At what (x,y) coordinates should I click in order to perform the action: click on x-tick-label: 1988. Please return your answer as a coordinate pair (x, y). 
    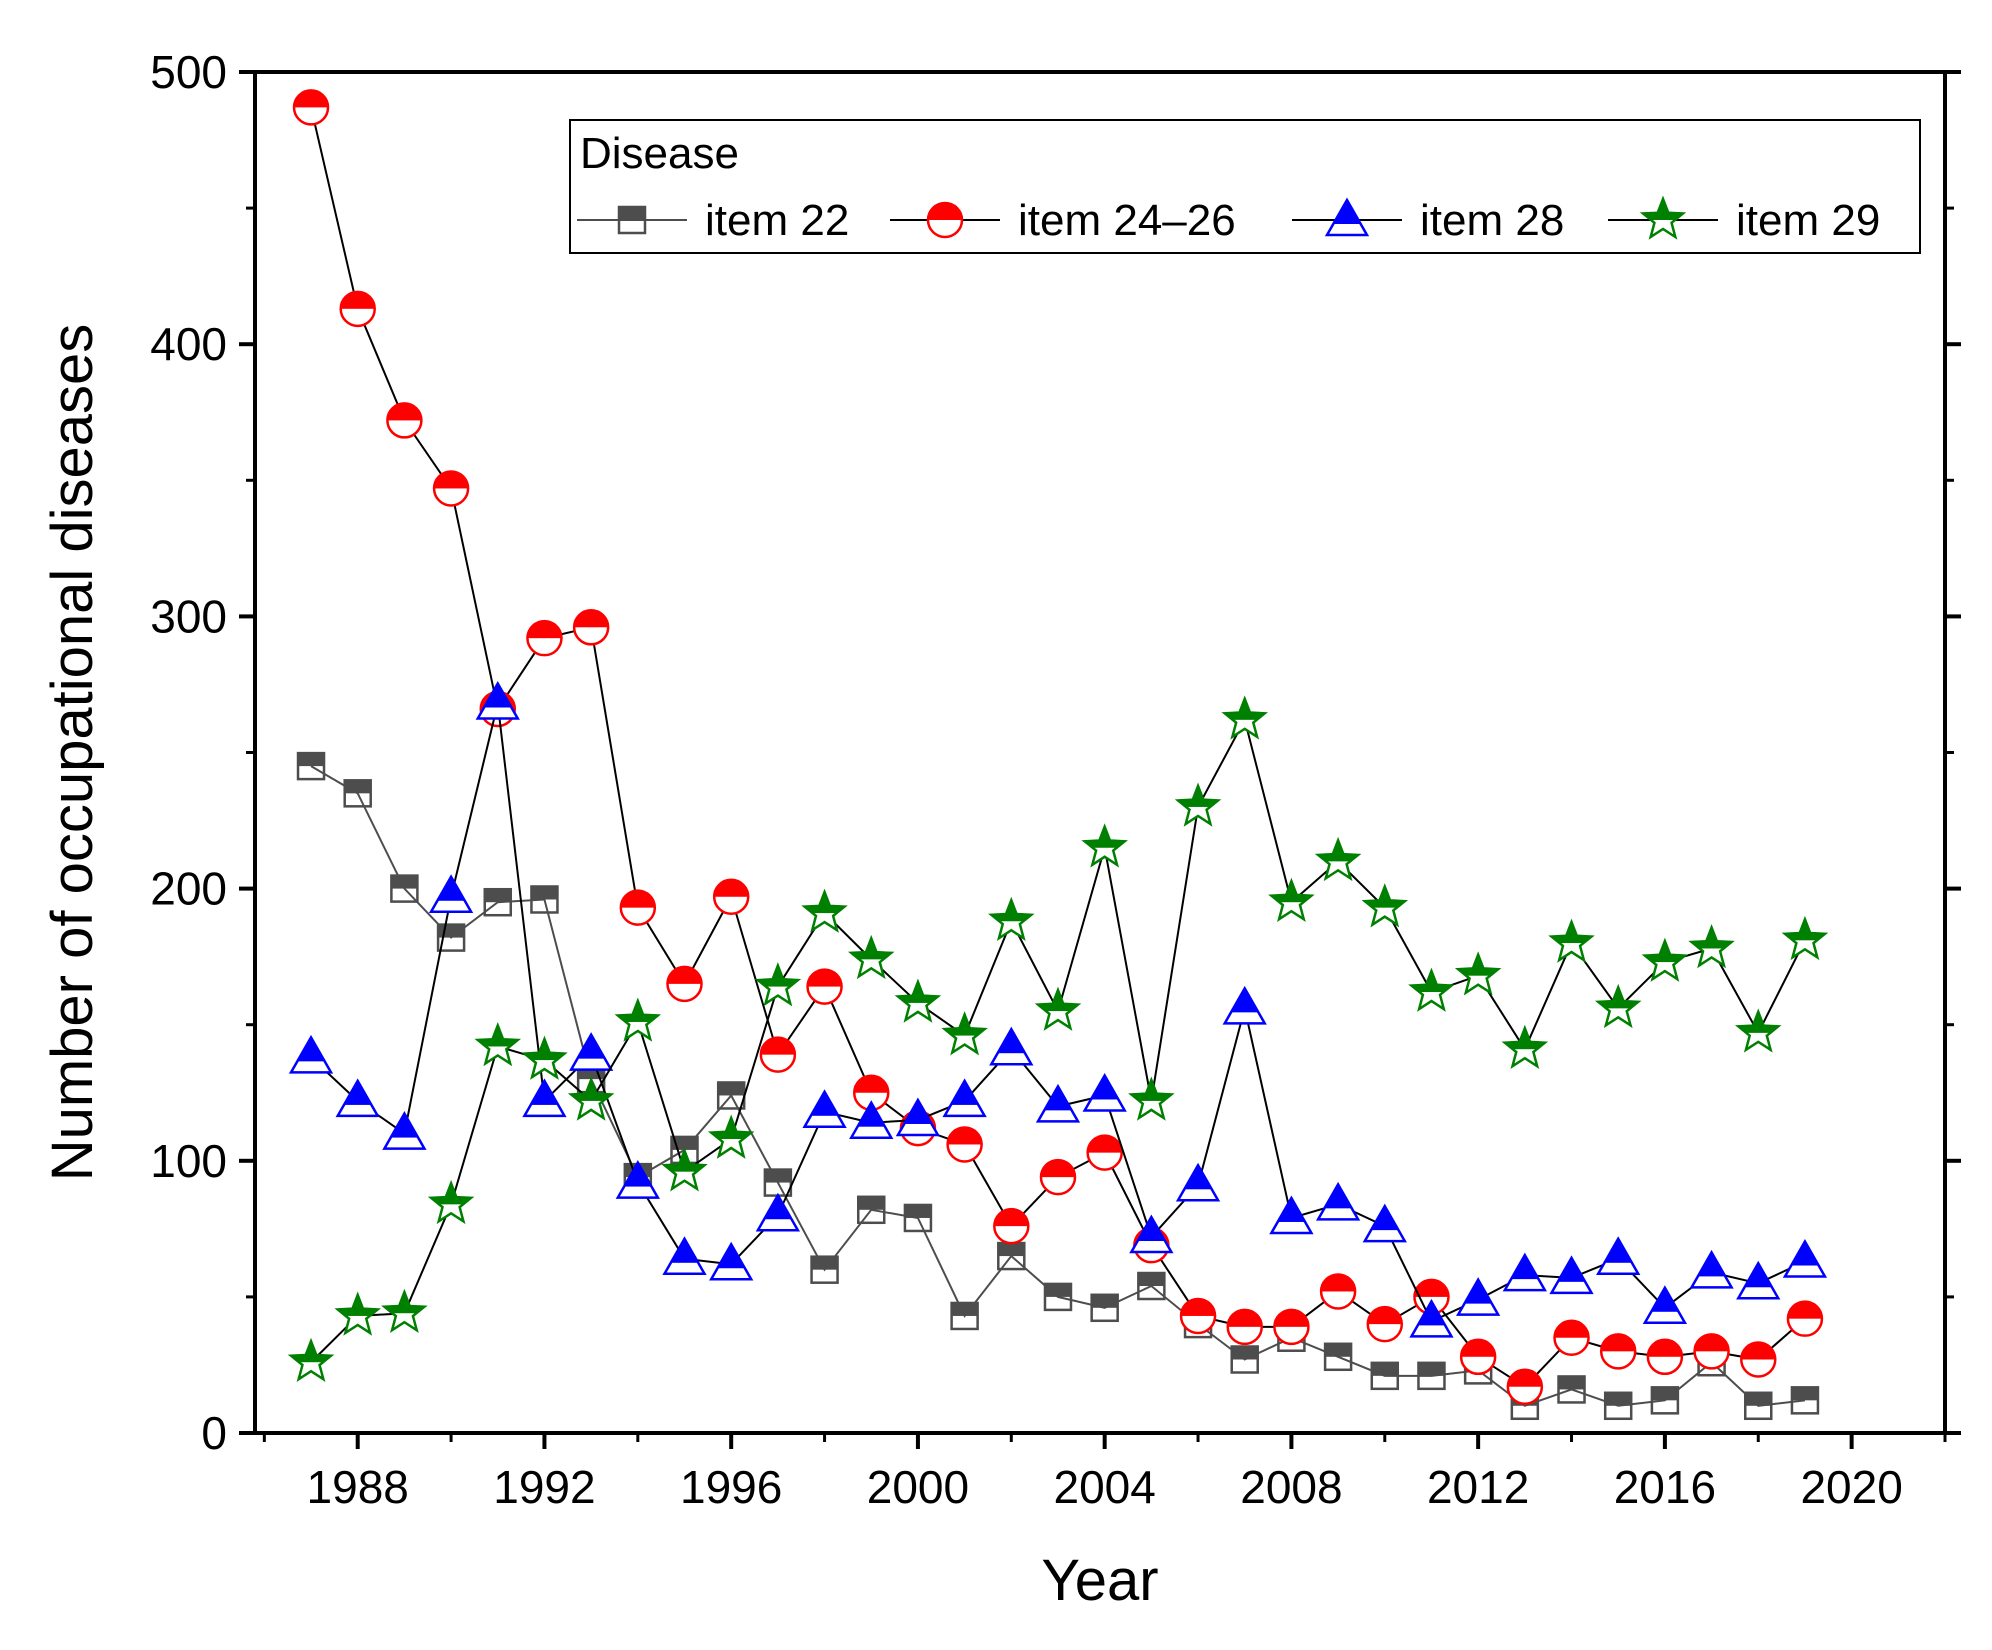
    Looking at the image, I should click on (358, 1487).